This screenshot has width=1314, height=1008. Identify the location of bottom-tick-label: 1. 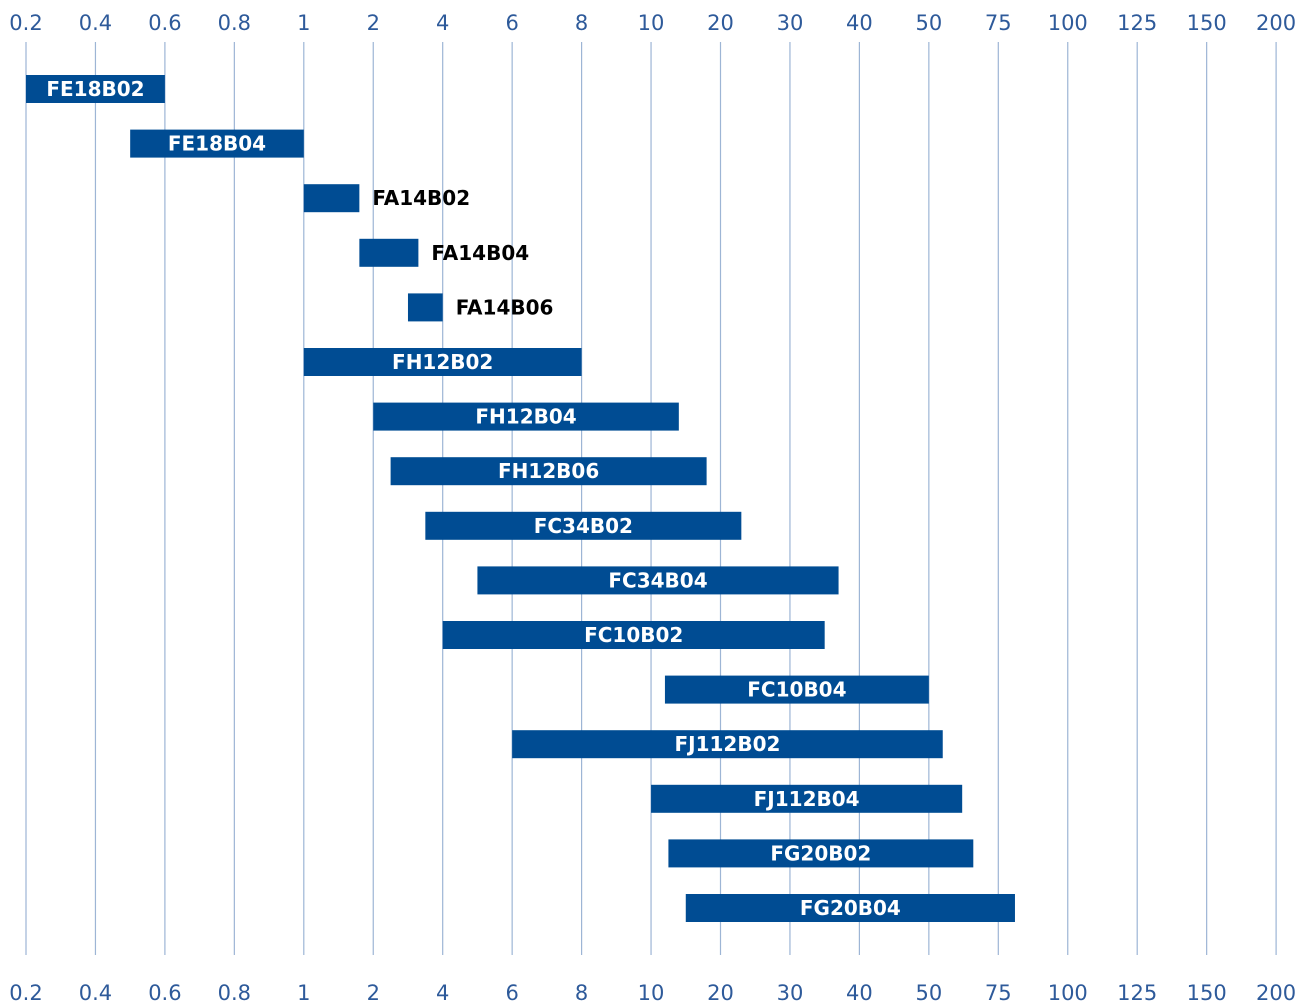
(303, 993).